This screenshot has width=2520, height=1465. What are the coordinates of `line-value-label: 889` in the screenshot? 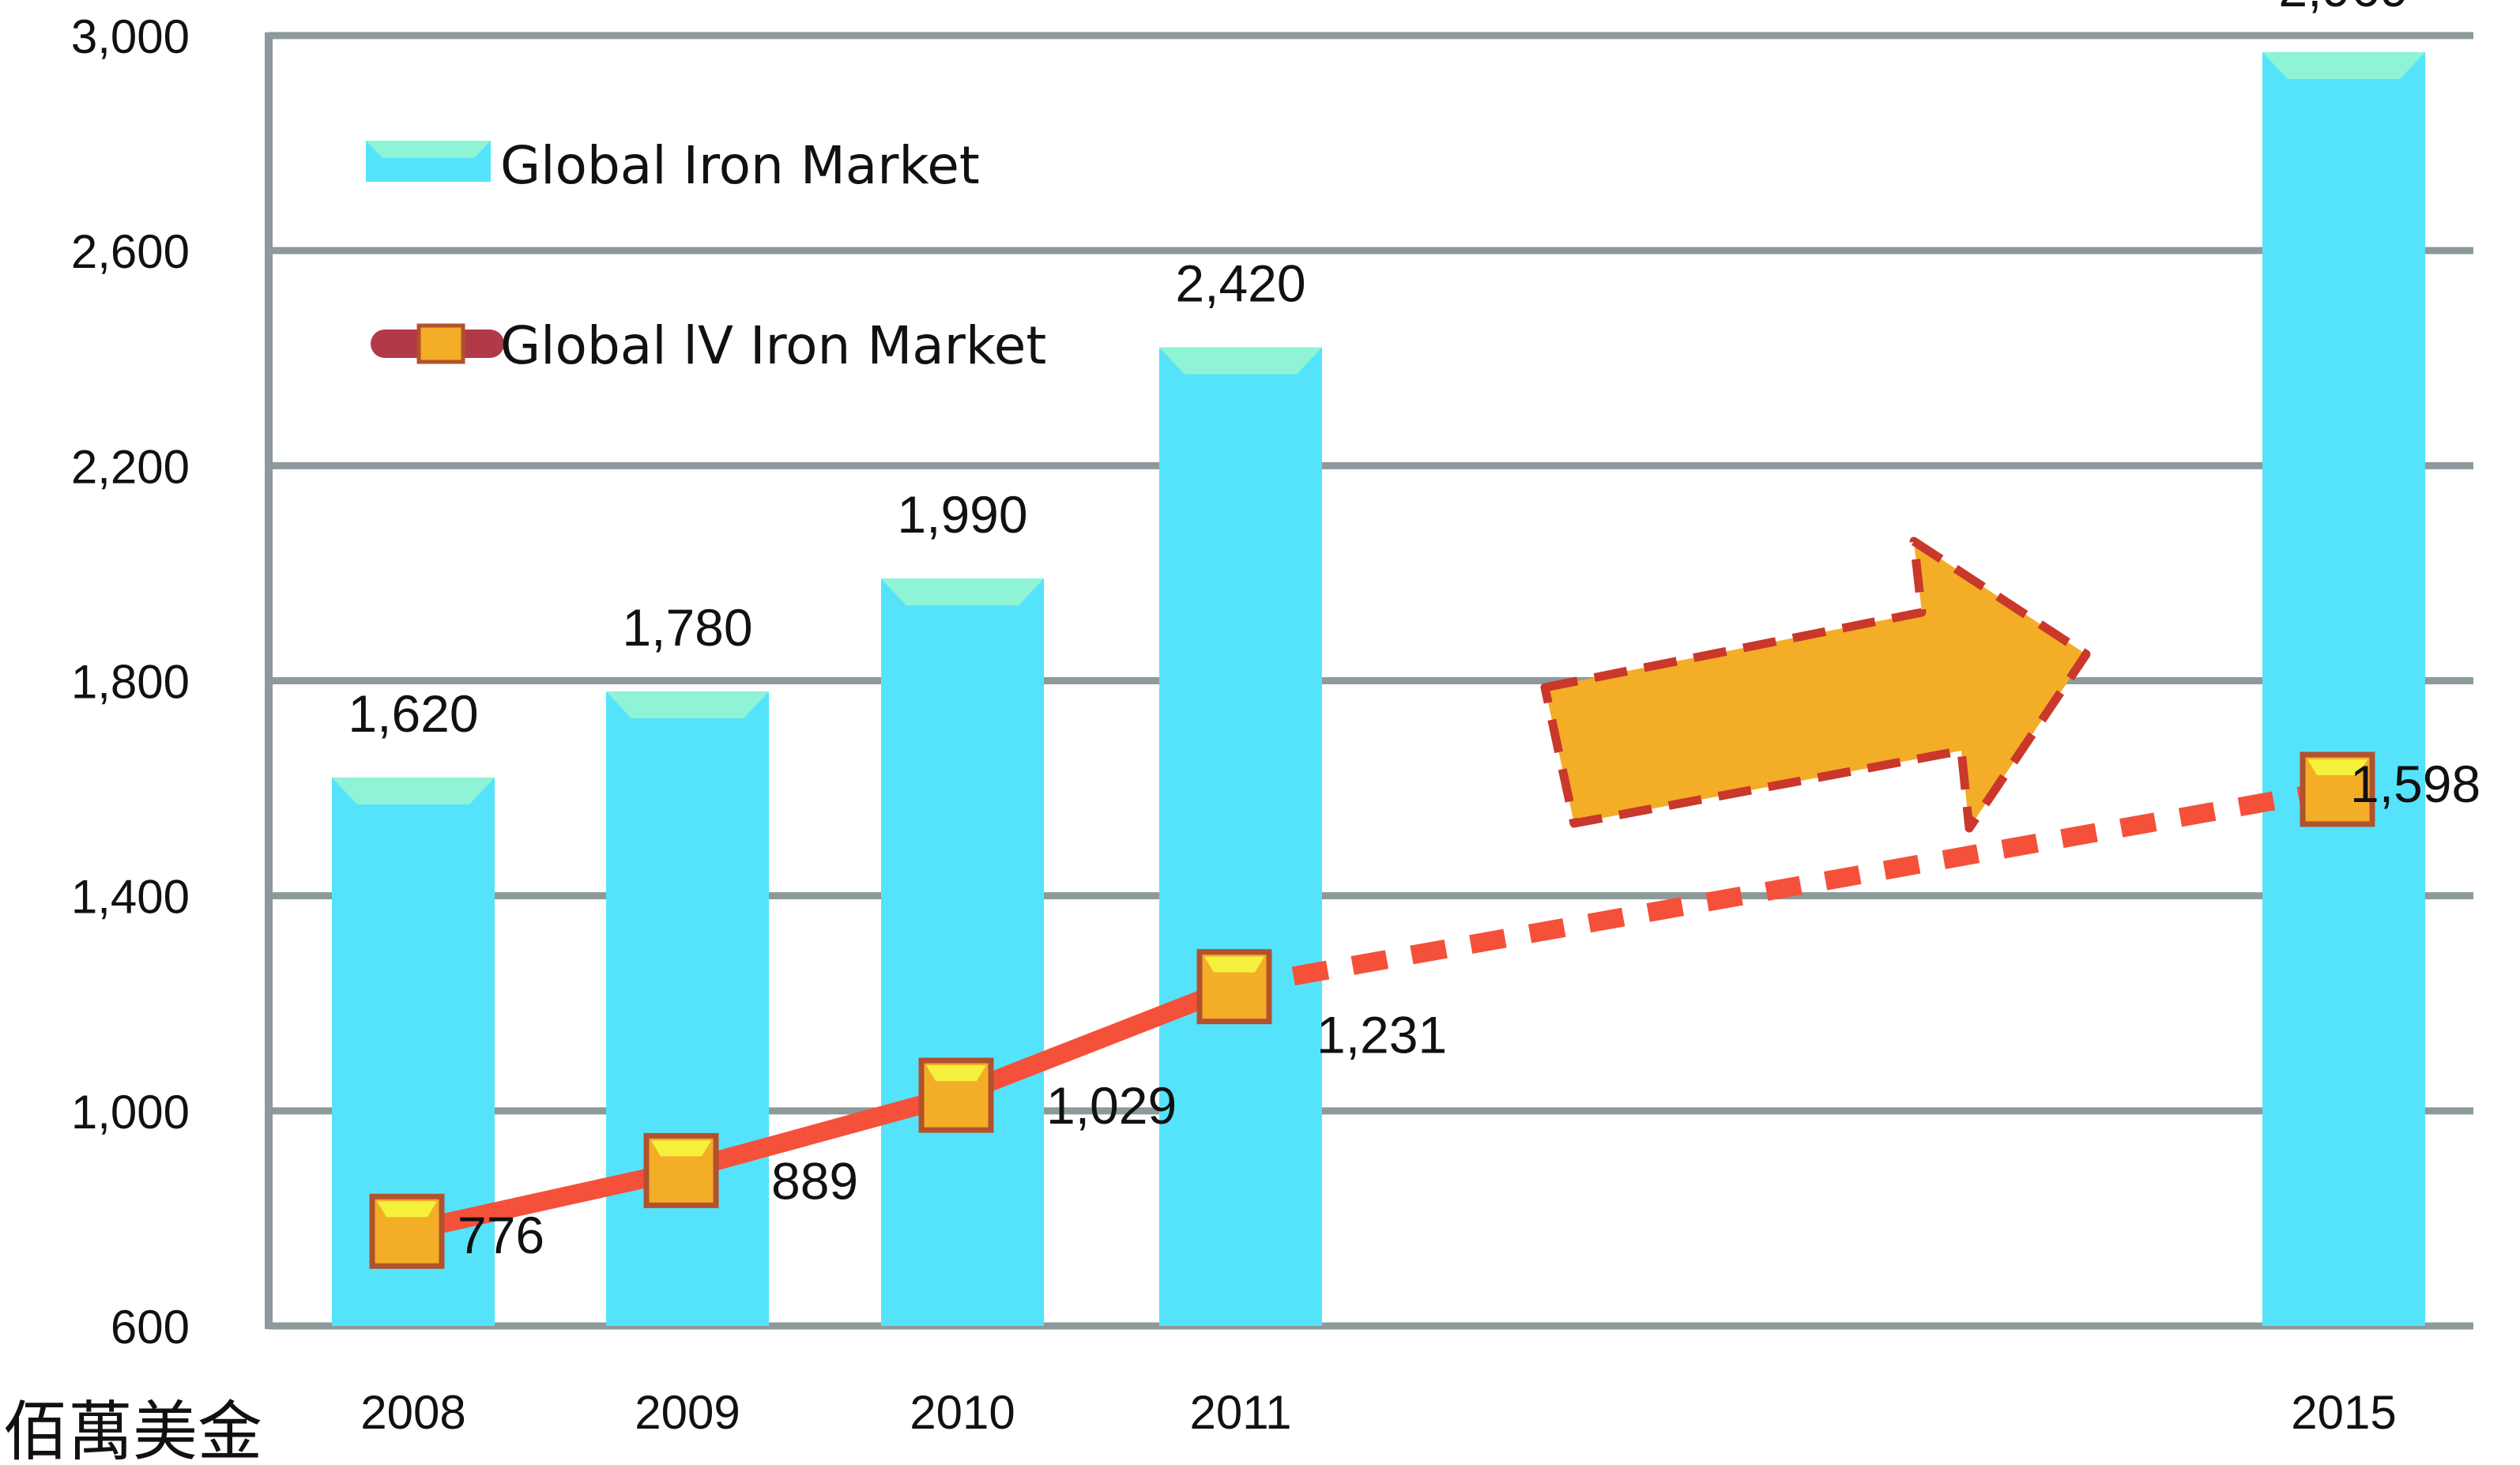 It's located at (815, 1180).